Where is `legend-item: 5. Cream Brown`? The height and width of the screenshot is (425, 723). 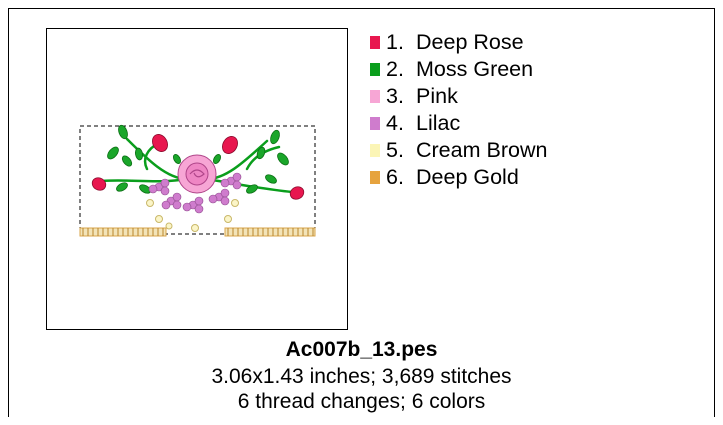
legend-item: 5. Cream Brown is located at coordinates (458, 150).